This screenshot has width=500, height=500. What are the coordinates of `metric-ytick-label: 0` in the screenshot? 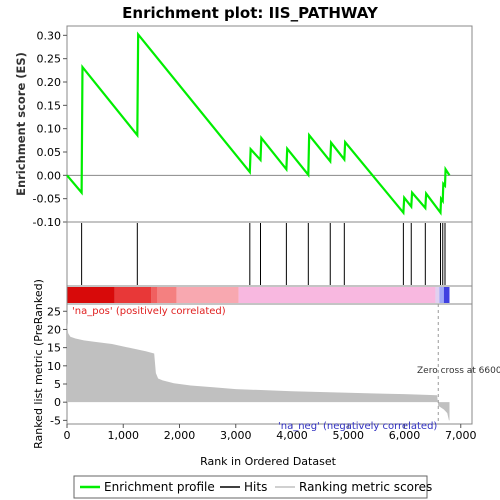 It's located at (57, 402).